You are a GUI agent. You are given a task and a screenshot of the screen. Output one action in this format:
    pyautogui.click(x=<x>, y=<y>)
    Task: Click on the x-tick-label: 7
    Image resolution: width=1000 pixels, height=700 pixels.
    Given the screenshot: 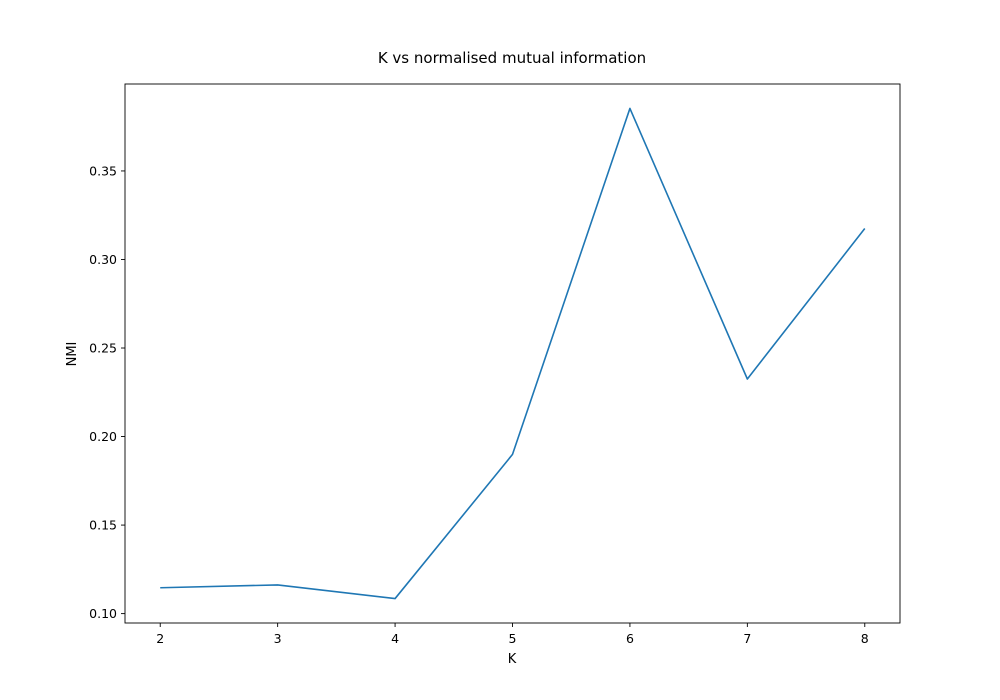 What is the action you would take?
    pyautogui.click(x=747, y=638)
    